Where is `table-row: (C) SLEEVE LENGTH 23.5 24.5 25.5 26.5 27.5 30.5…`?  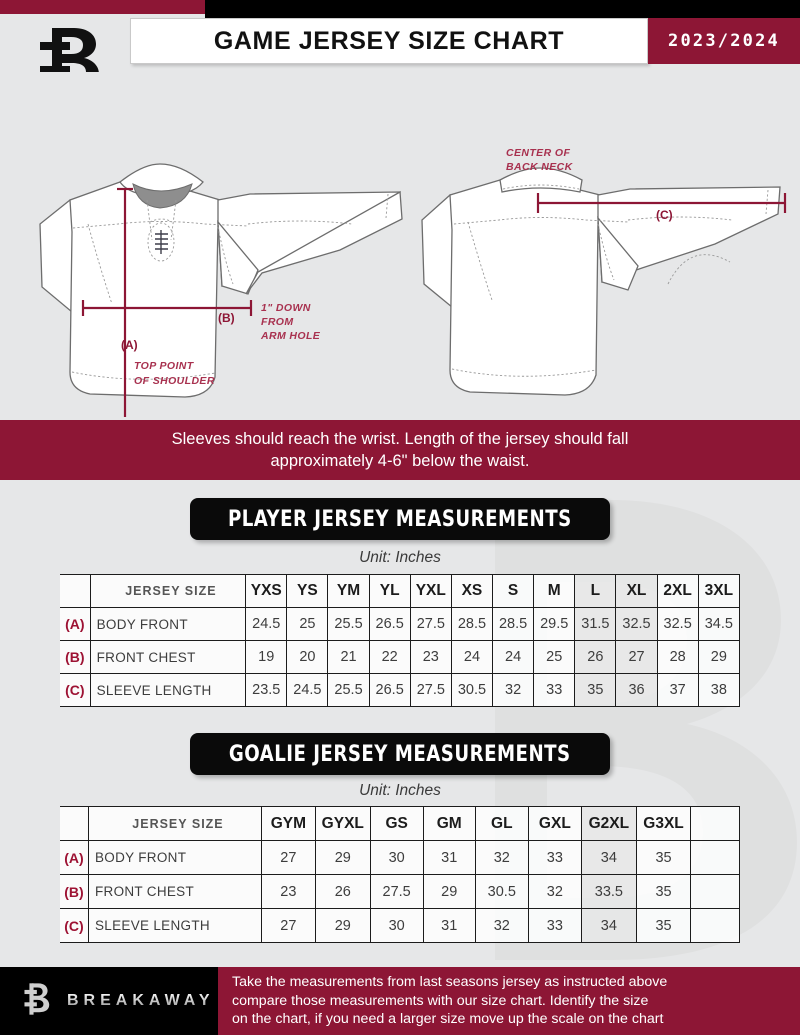 table-row: (C) SLEEVE LENGTH 23.5 24.5 25.5 26.5 27.5 30.5… is located at coordinates (400, 690).